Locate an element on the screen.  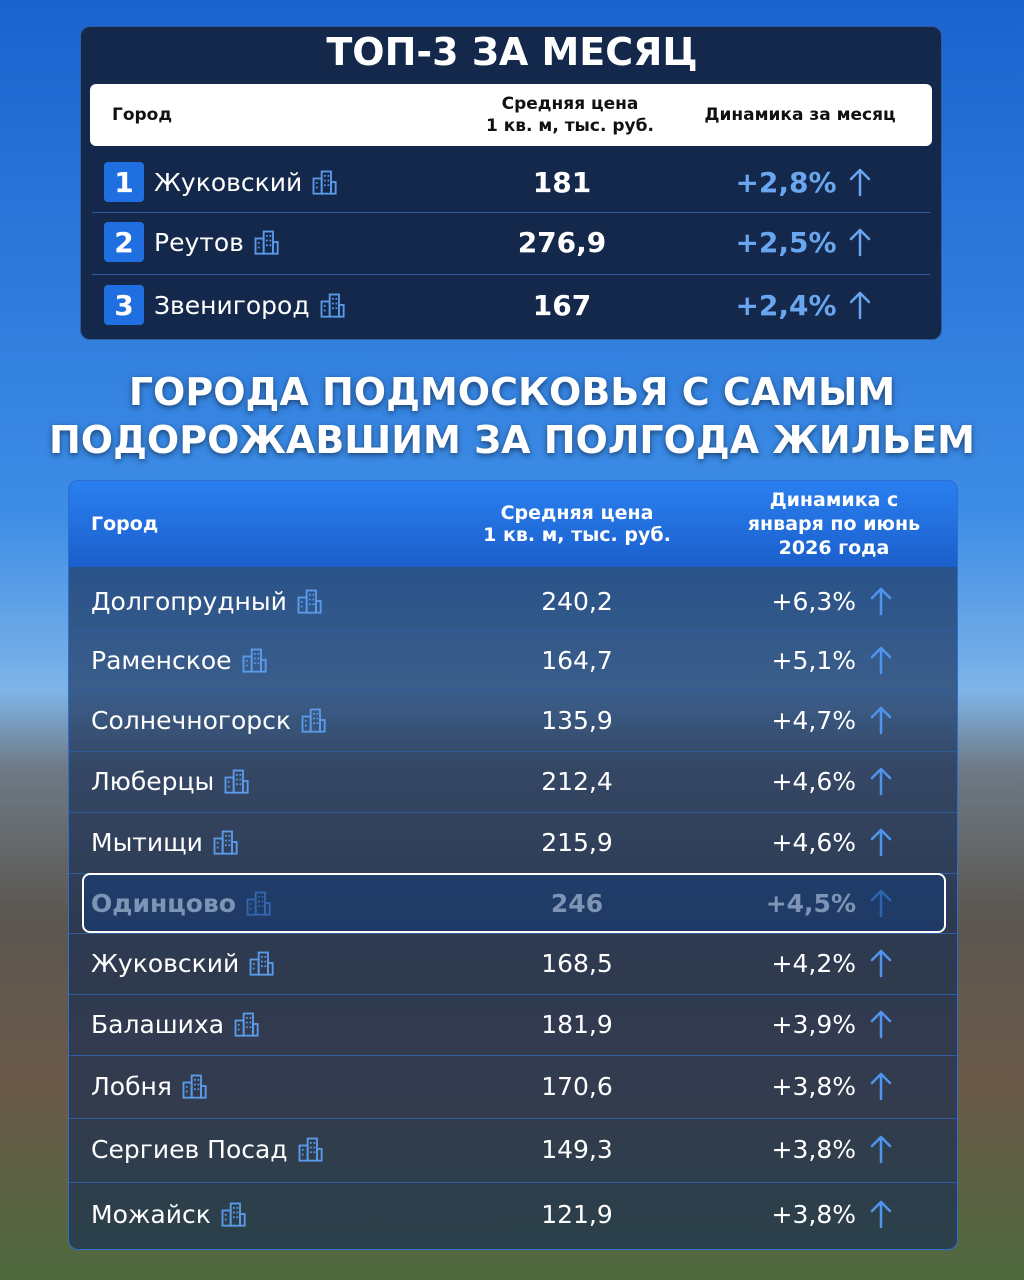
city-name: Раменское is located at coordinates (161, 660).